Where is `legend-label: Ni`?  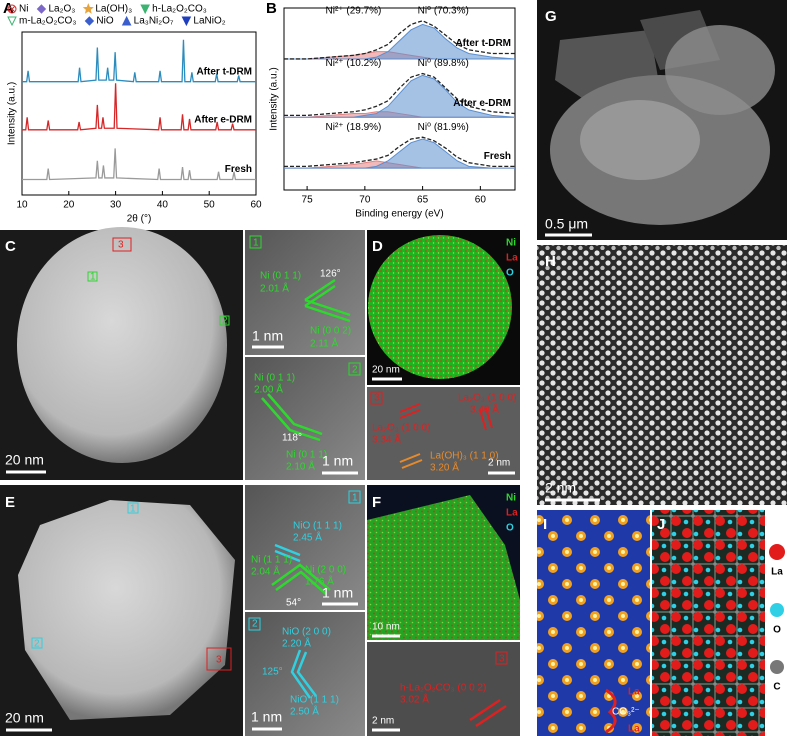
legend-label: Ni is located at coordinates (23, 9).